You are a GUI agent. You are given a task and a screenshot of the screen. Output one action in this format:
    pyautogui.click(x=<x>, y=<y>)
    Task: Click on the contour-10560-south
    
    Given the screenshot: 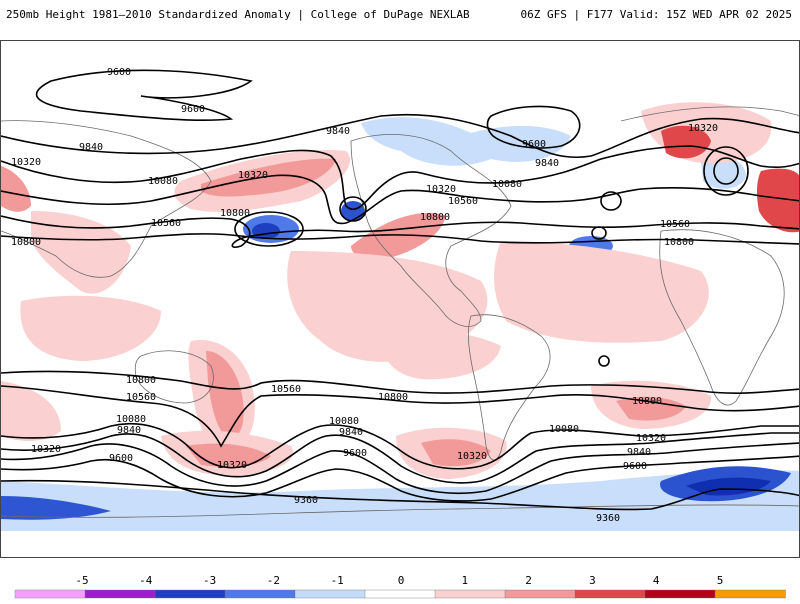 What is the action you would take?
    pyautogui.click(x=400, y=416)
    